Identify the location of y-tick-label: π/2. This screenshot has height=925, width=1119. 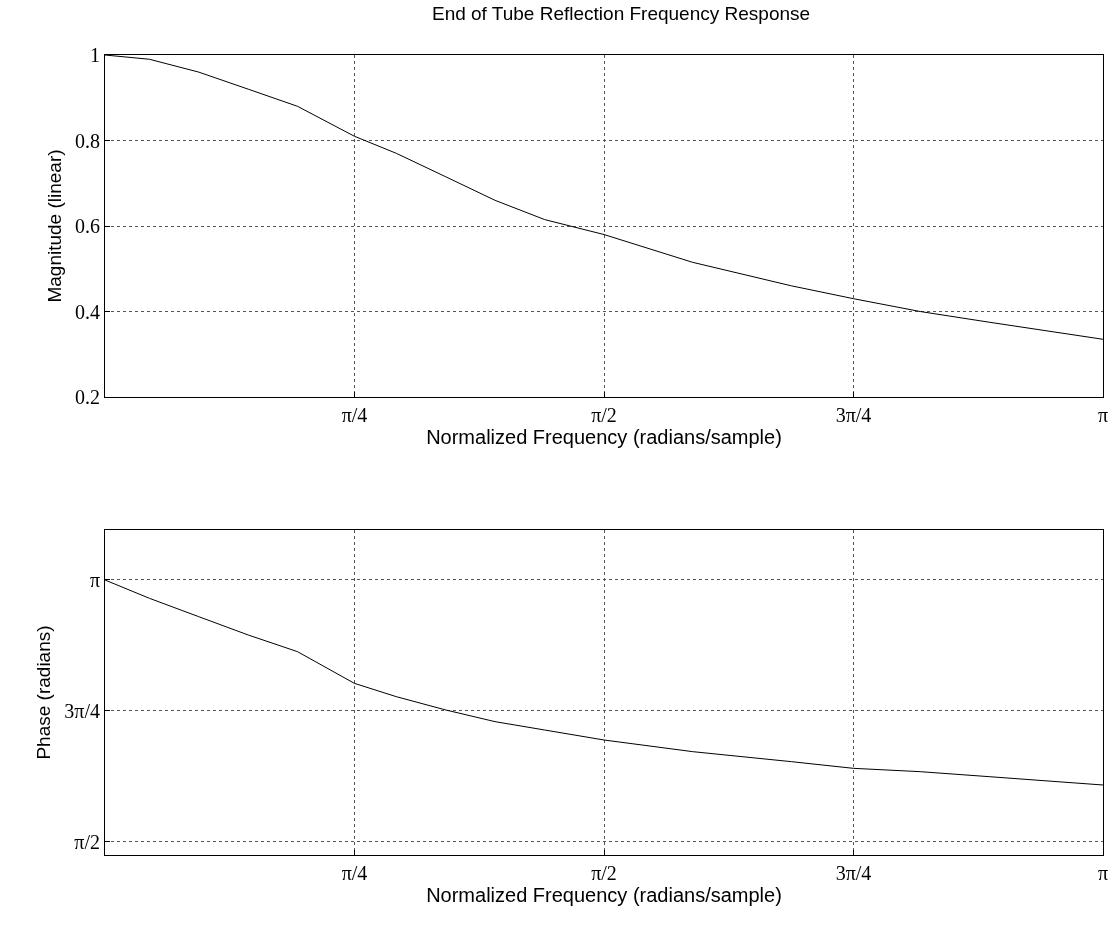
(87, 841).